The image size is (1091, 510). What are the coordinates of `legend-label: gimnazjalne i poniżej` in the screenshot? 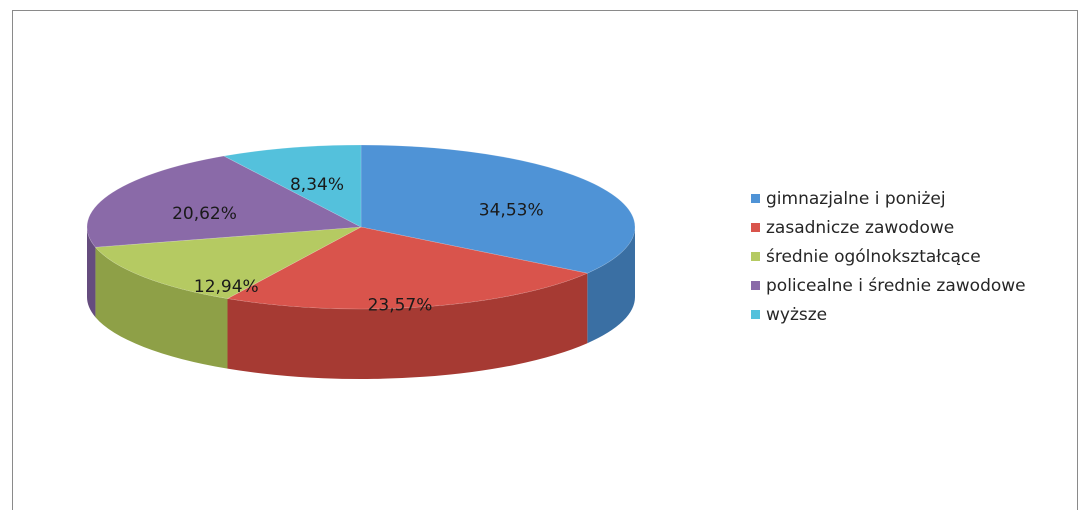 It's located at (856, 198).